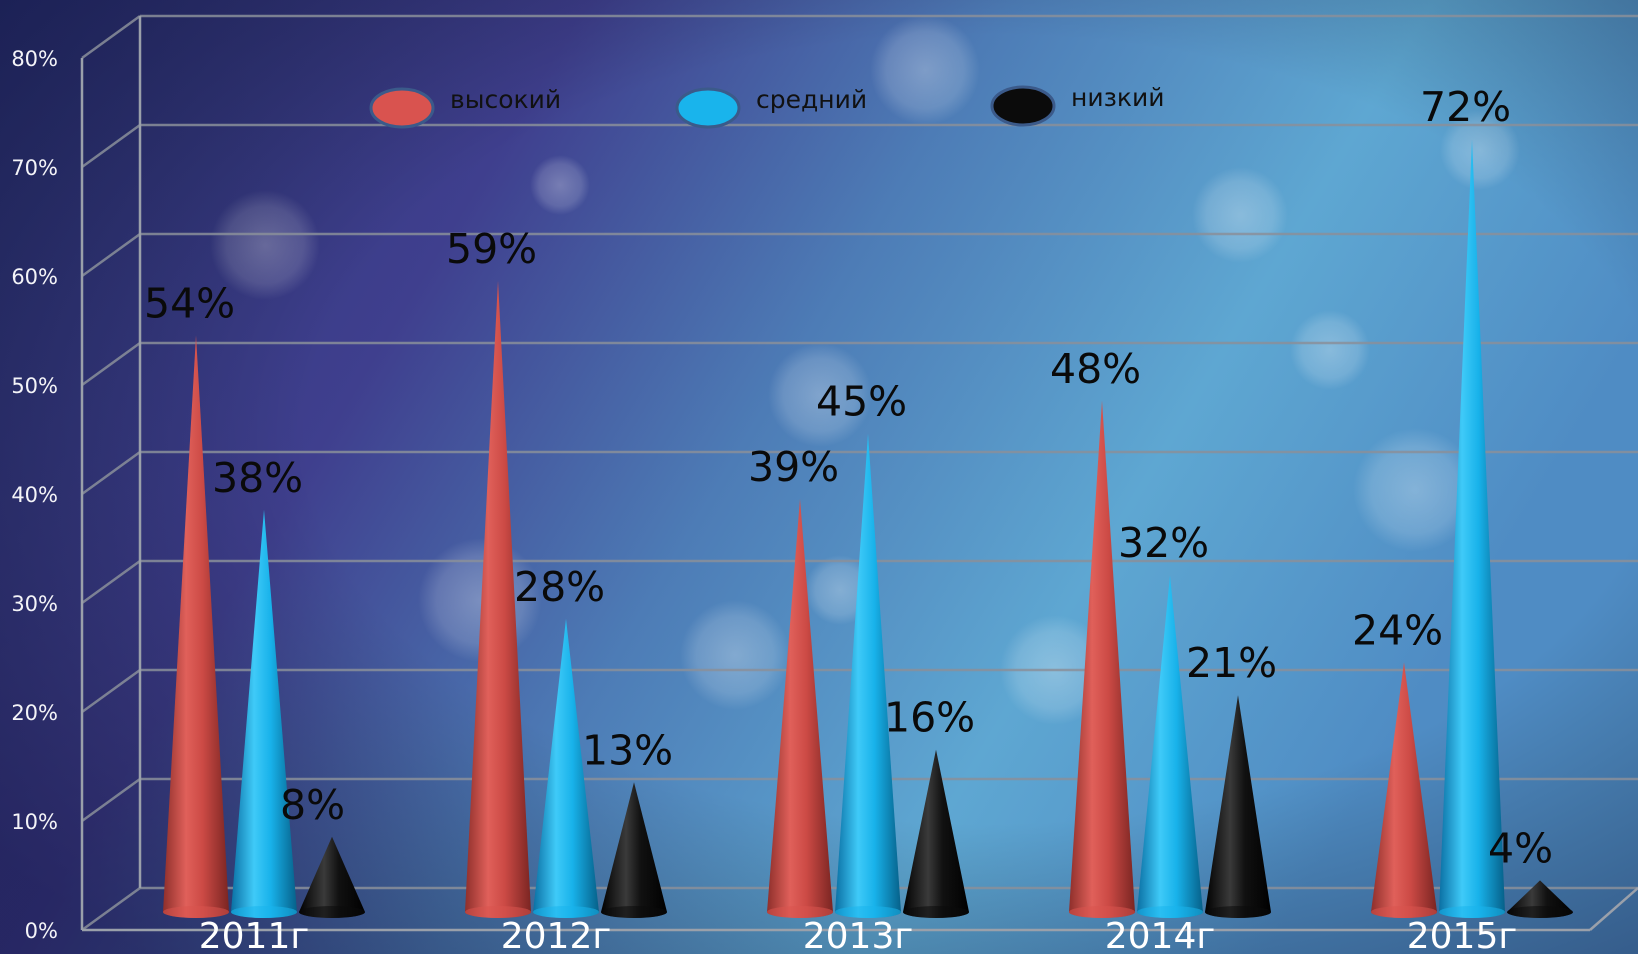 The width and height of the screenshot is (1638, 954). I want to click on cone-base-low-2011г, so click(332, 912).